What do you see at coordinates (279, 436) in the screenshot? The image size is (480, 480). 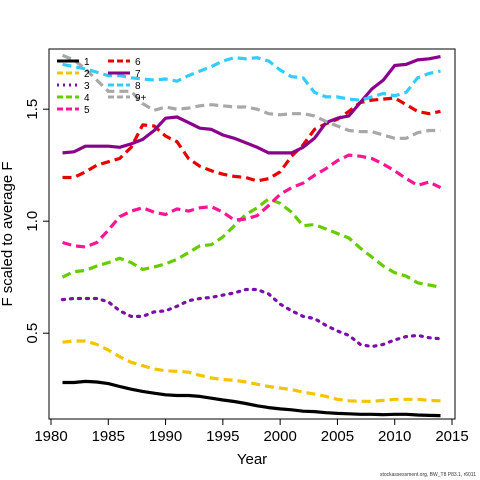 I see `x-tick-label: 2000` at bounding box center [279, 436].